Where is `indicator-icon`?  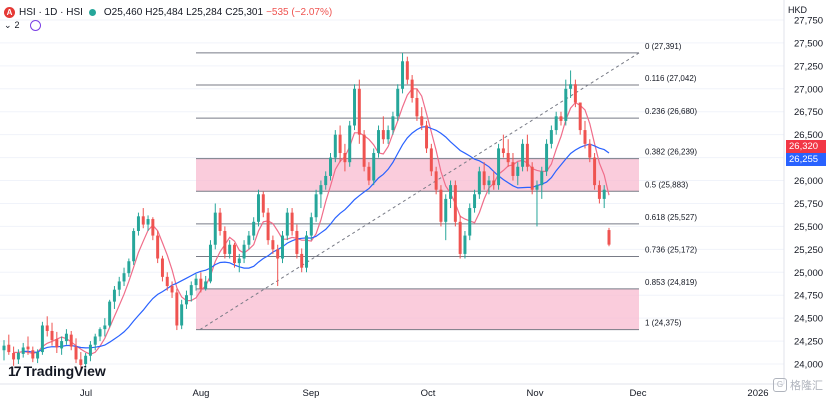
indicator-icon is located at coordinates (35, 25).